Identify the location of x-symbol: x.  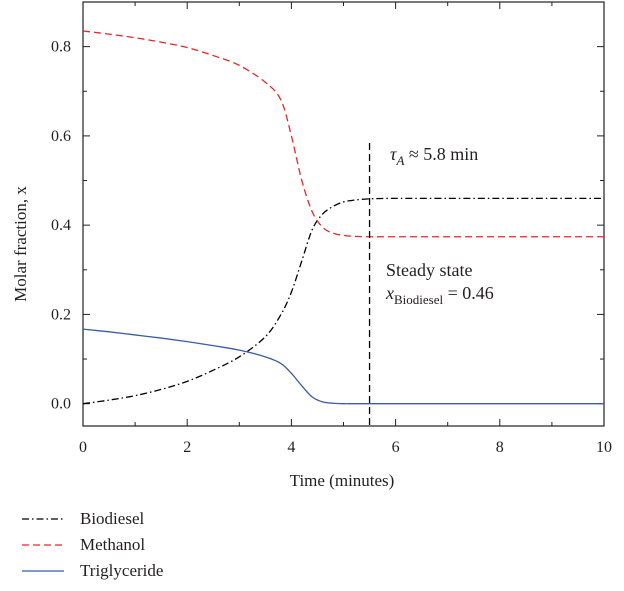
(389, 293).